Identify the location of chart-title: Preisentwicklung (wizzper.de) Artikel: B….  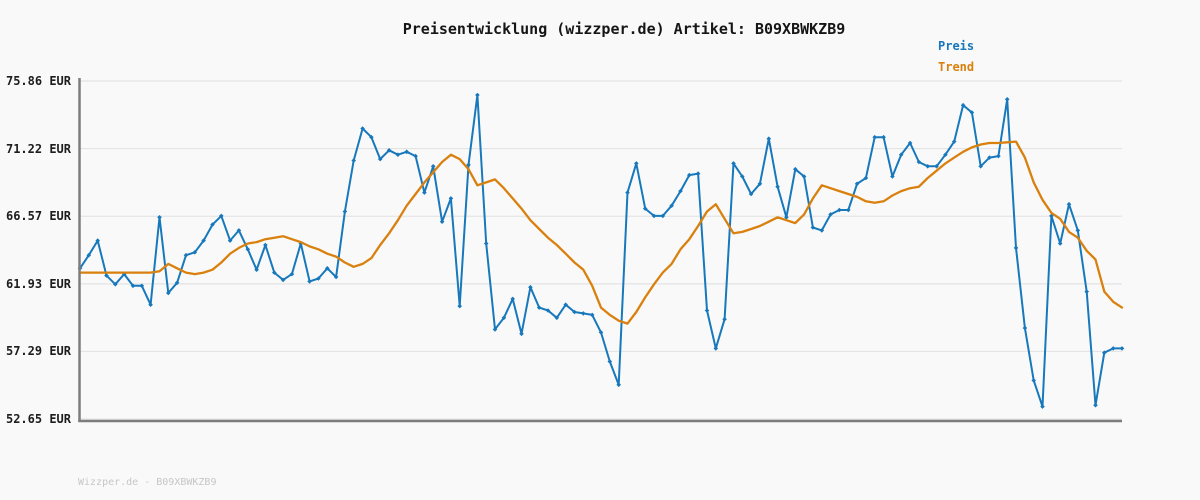
(624, 29).